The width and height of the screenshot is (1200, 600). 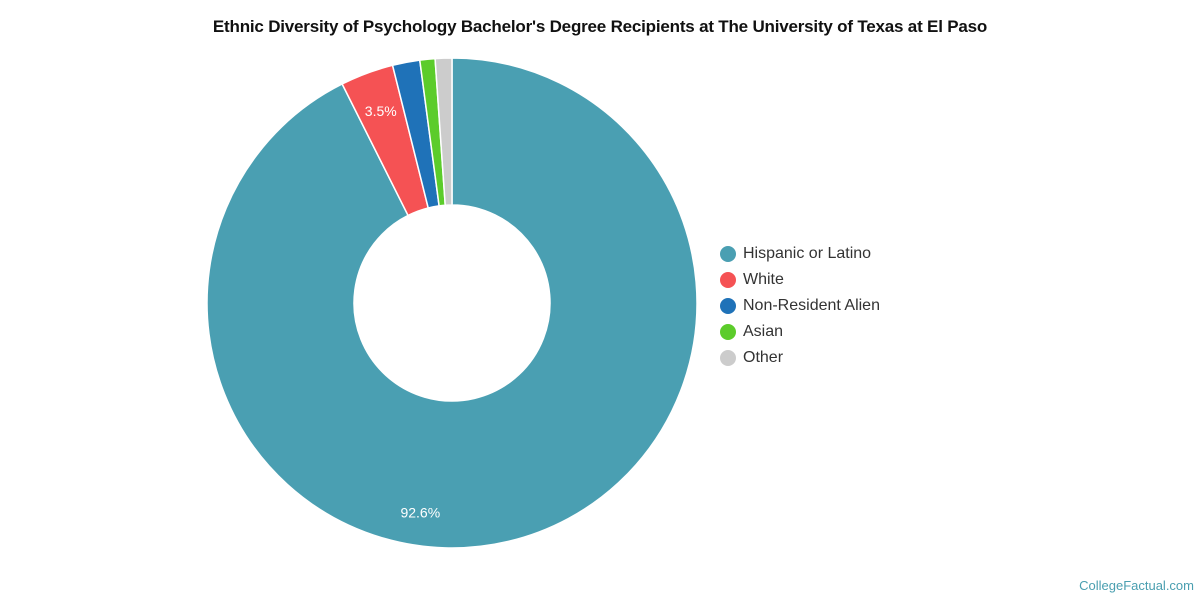 What do you see at coordinates (800, 332) in the screenshot?
I see `legend-item-asian: Asian` at bounding box center [800, 332].